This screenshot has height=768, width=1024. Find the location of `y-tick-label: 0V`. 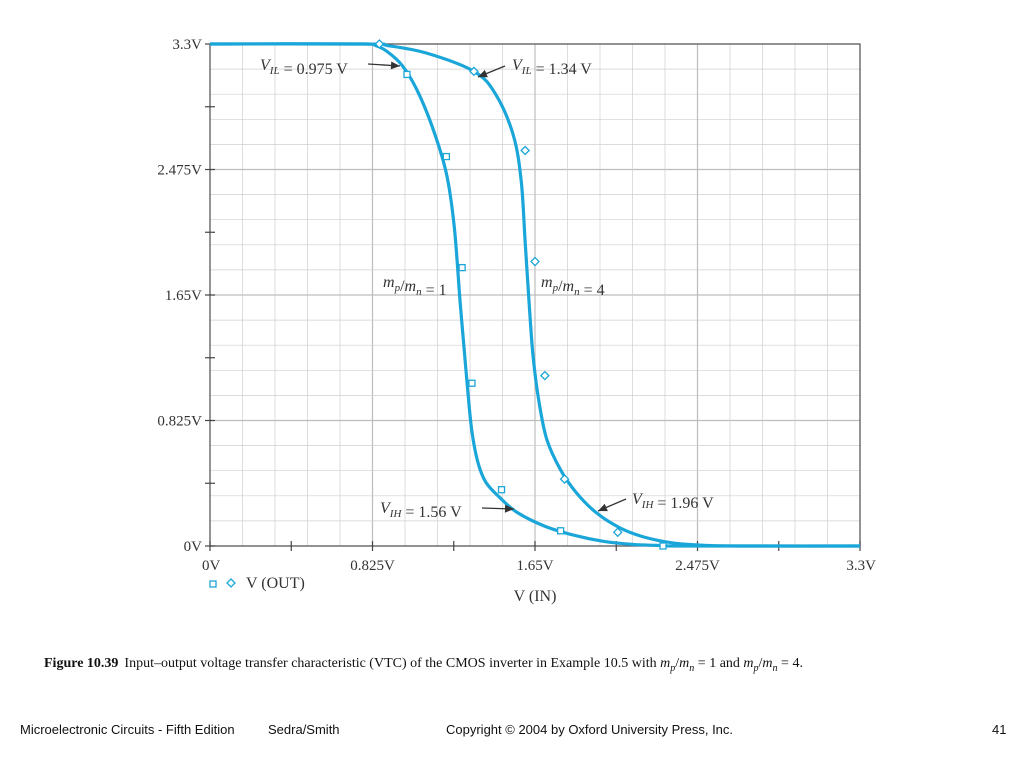

y-tick-label: 0V is located at coordinates (193, 547).